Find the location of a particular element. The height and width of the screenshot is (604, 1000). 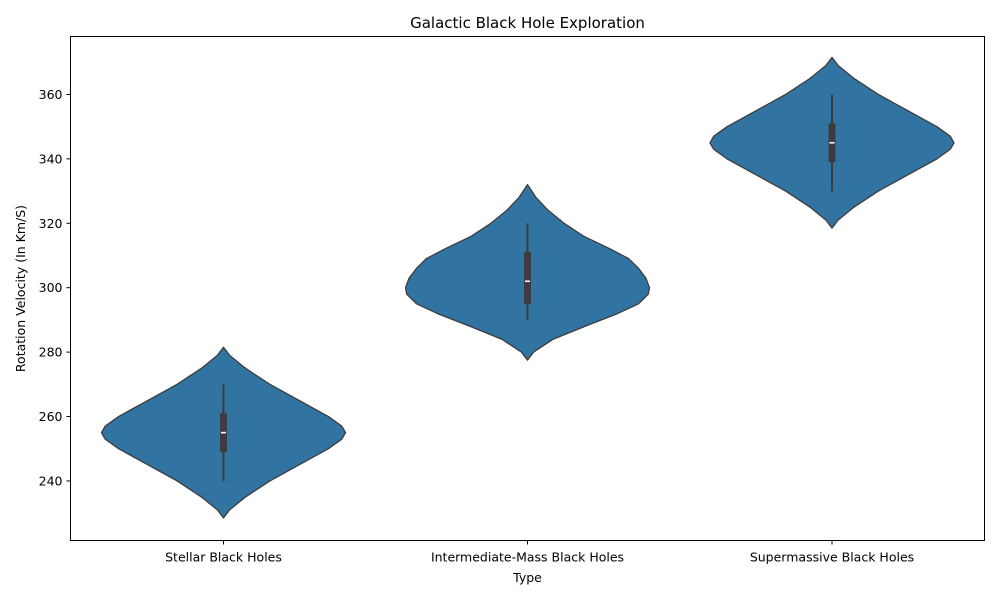

y-tick-label: 300 is located at coordinates (51, 287).